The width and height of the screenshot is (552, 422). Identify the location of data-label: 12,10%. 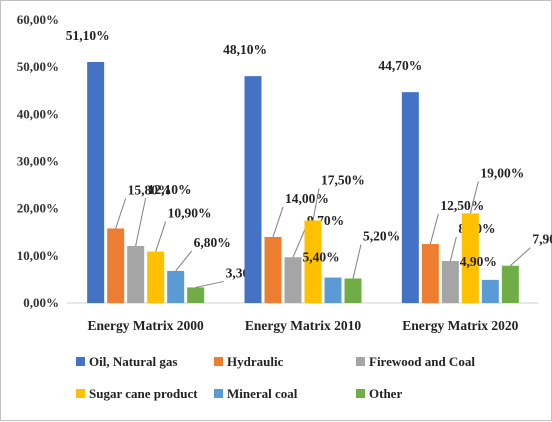
(170, 189).